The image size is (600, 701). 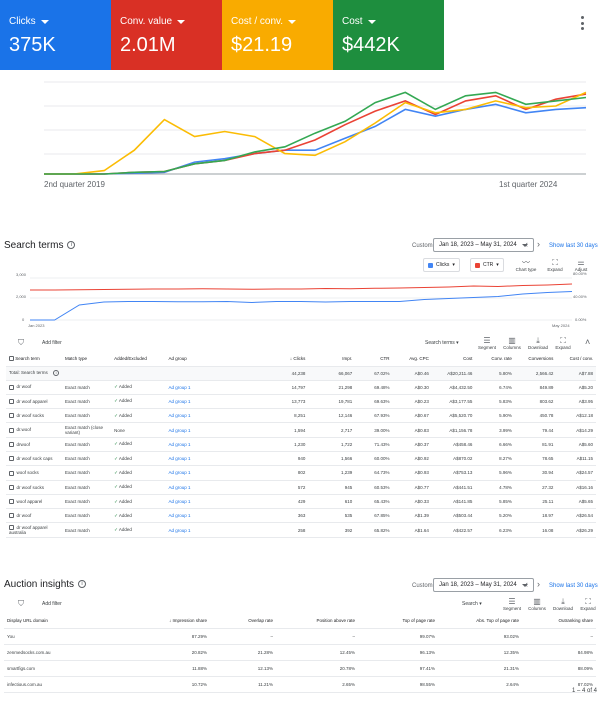 I want to click on column-header: Cost / conv., so click(x=576, y=359).